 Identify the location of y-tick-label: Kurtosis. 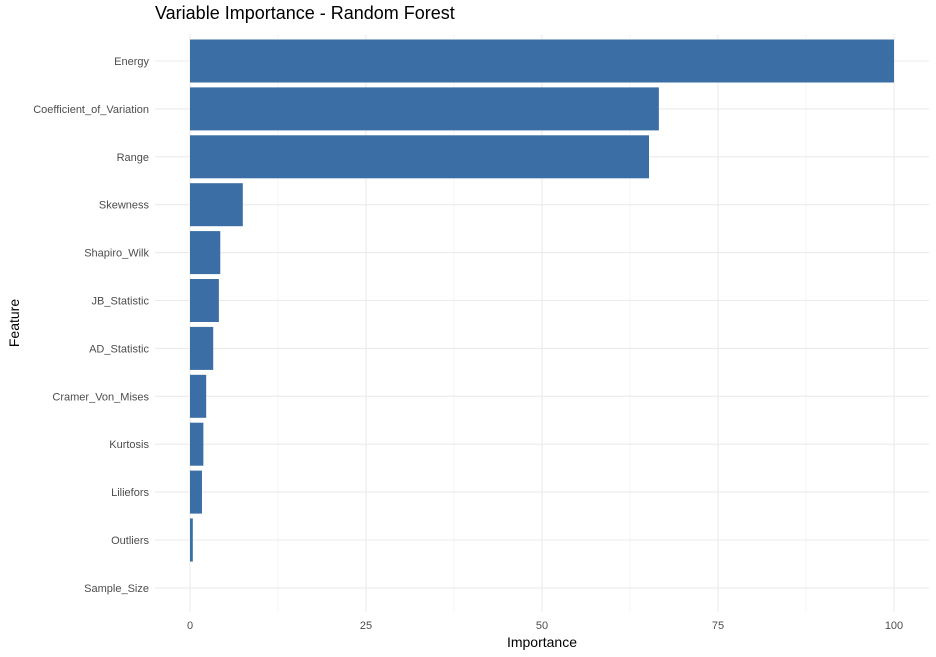
(129, 445).